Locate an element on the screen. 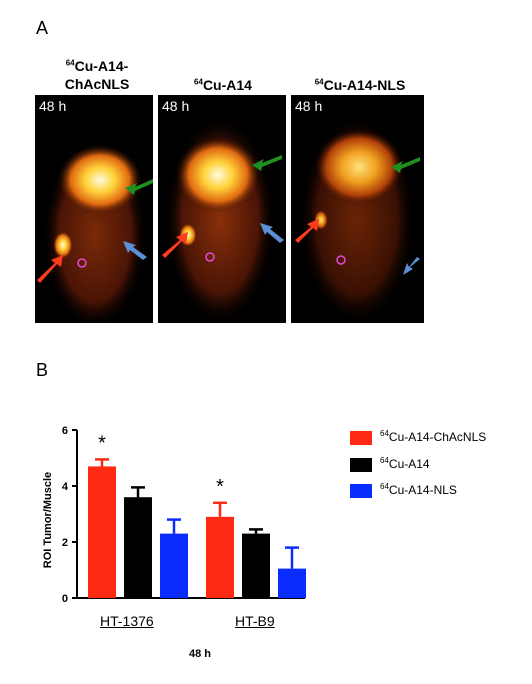 The height and width of the screenshot is (684, 532). legend-label: 64Cu-A14 is located at coordinates (405, 464).